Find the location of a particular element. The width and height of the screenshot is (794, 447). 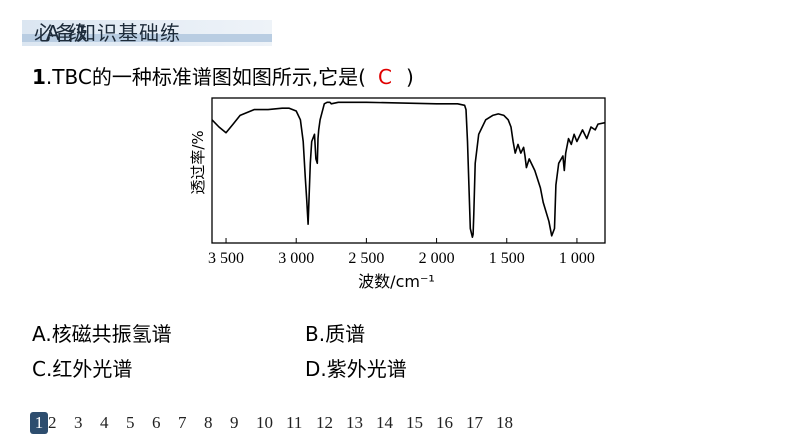

page-link-13: 13 is located at coordinates (354, 422).